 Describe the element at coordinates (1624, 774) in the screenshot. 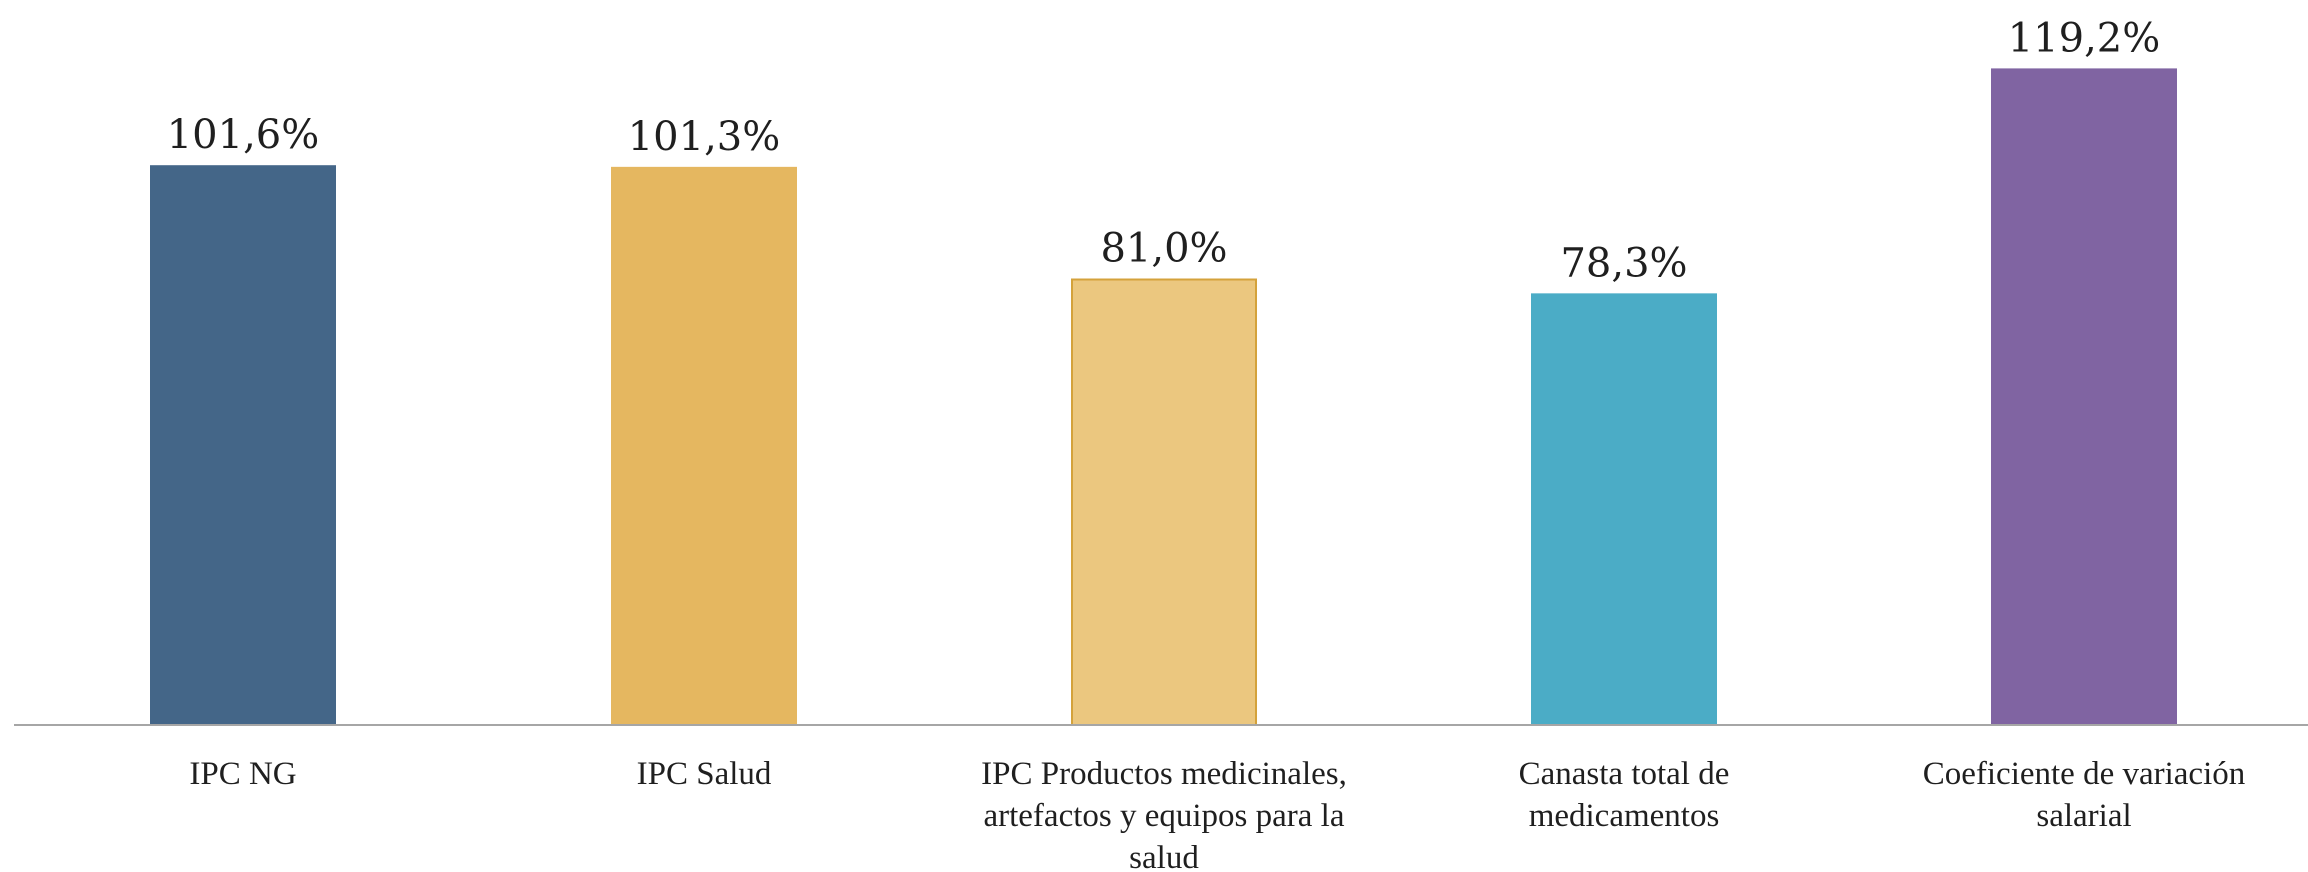

I see `category-label-line: Canasta total de` at that location.